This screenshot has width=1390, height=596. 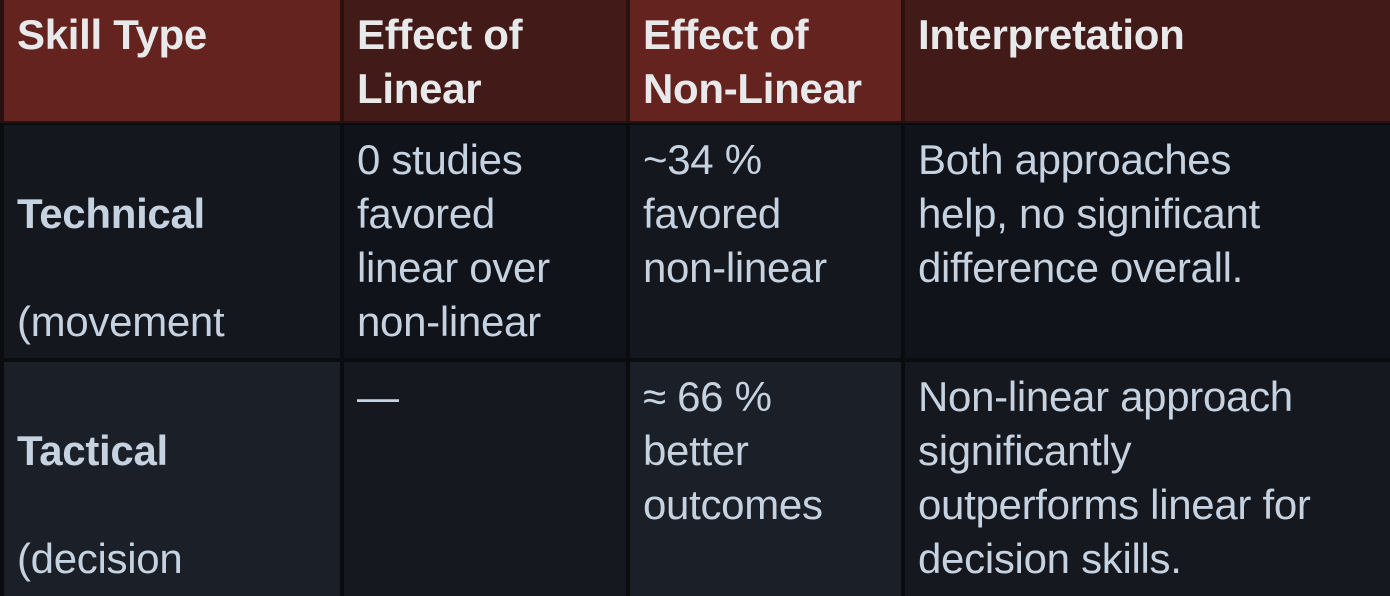 What do you see at coordinates (485, 479) in the screenshot?
I see `cell-tactical-linear-effect: —` at bounding box center [485, 479].